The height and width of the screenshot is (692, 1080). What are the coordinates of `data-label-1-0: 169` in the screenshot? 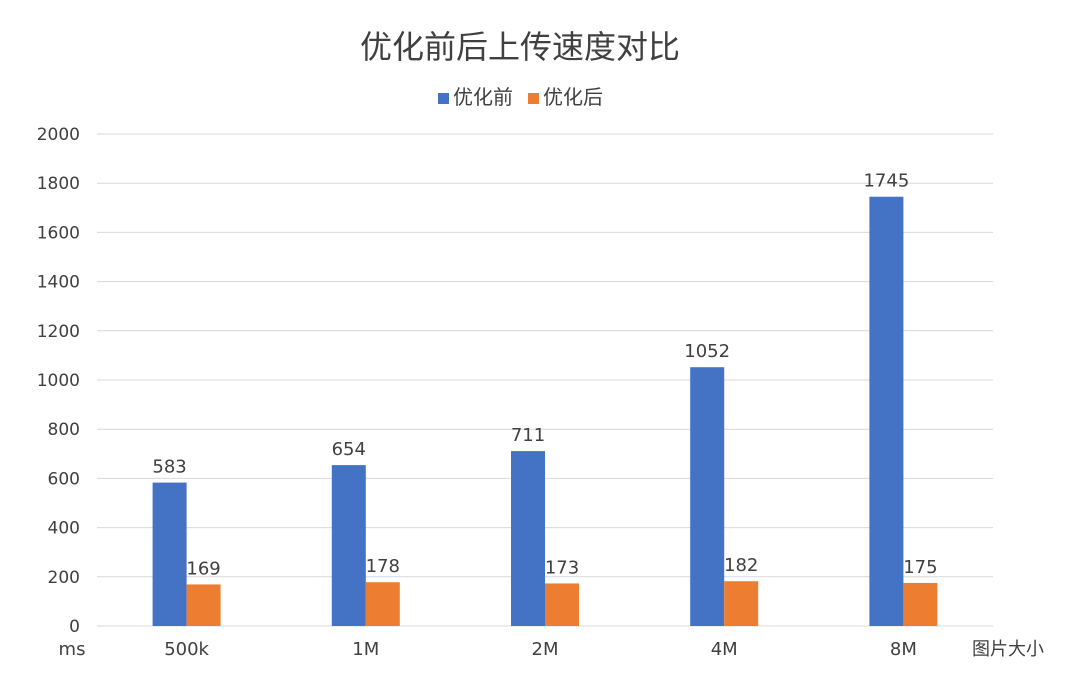 It's located at (203, 568).